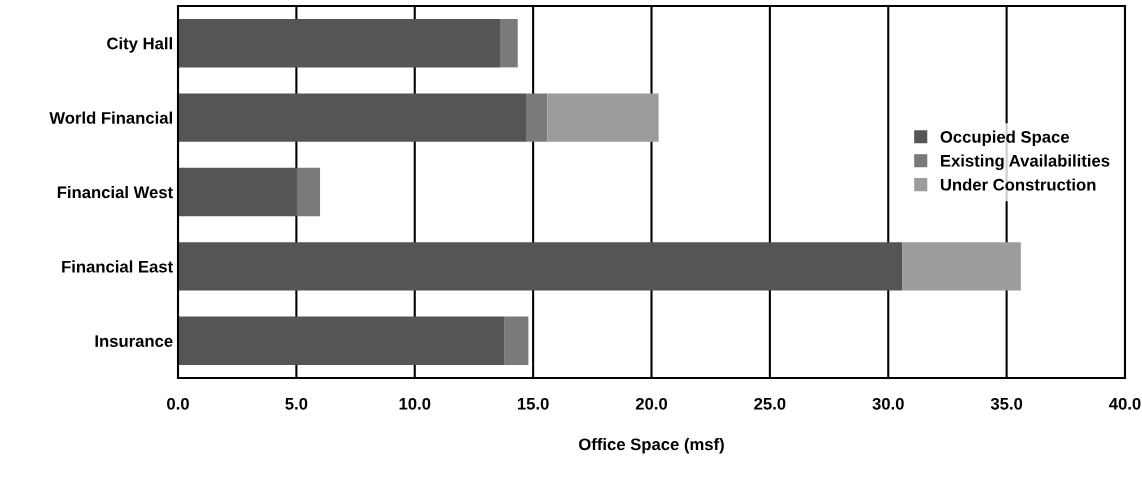 This screenshot has height=481, width=1142. I want to click on x-tick-label: 20.0, so click(651, 403).